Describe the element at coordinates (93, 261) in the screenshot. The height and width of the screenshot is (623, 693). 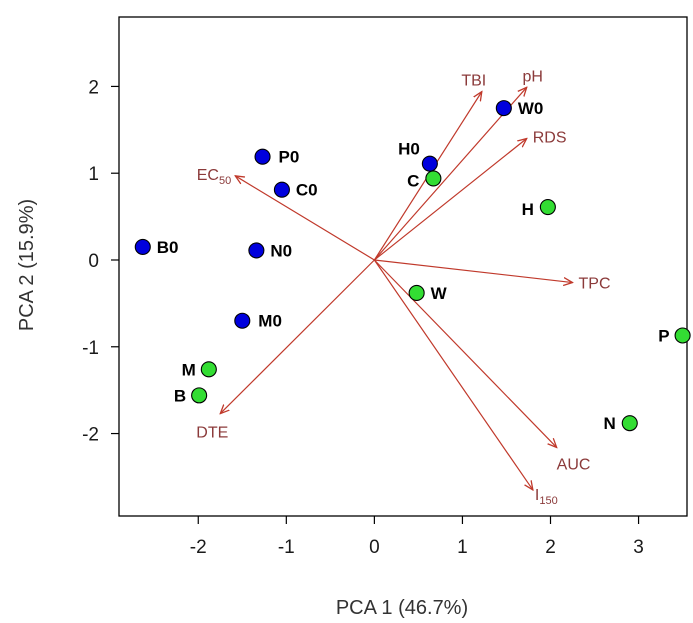
I see `y-tick-label: 0` at that location.